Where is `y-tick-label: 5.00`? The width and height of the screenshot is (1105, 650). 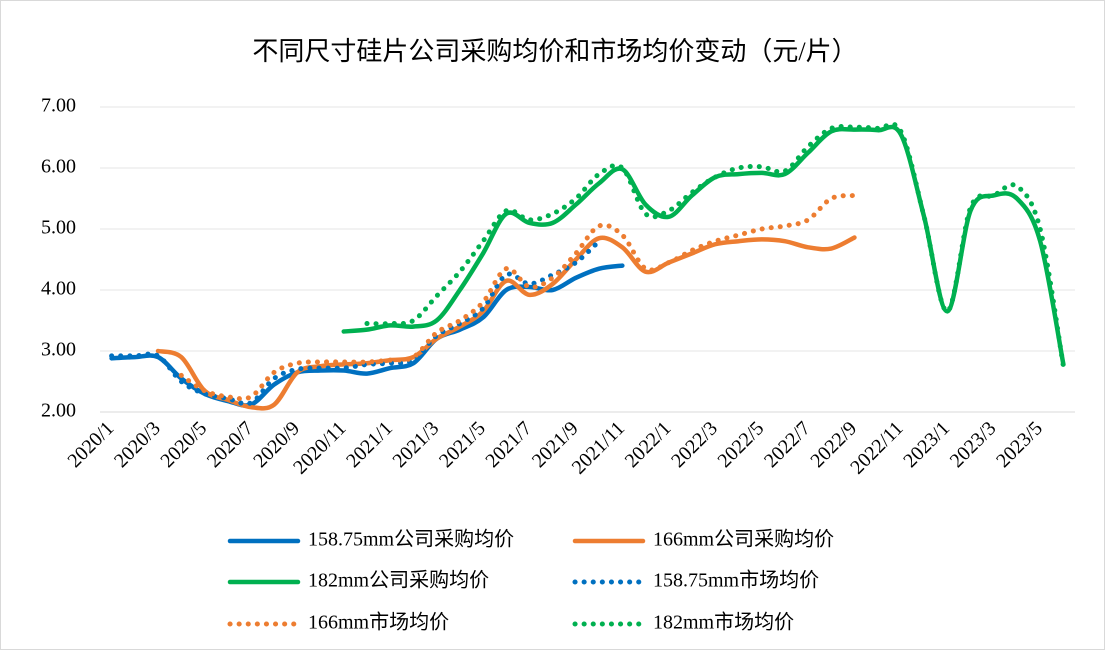 y-tick-label: 5.00 is located at coordinates (58, 228).